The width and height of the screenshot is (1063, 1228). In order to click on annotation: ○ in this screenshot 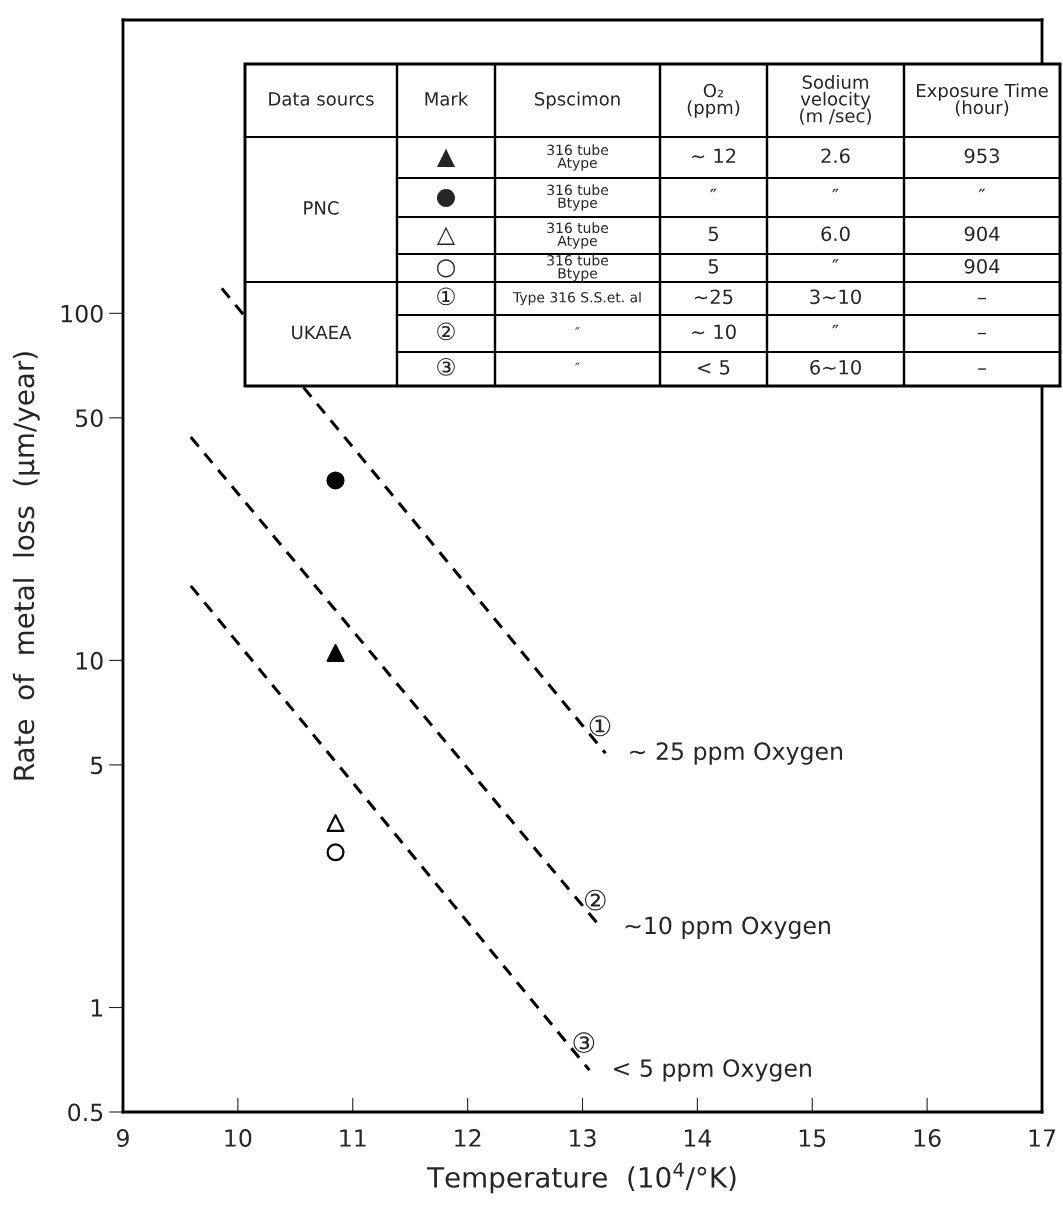, I will do `click(446, 268)`.